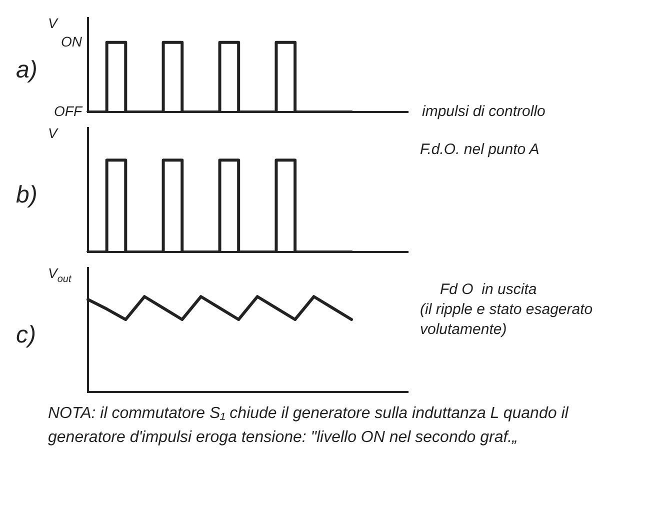 The height and width of the screenshot is (530, 652). Describe the element at coordinates (309, 426) in the screenshot. I see `text: NOTA: il commutatore S₁ chiude il generatore sulla induttanza L quando il generatore d'impulsi eroga tensione: "livello ON nel secondo graf.„` at that location.